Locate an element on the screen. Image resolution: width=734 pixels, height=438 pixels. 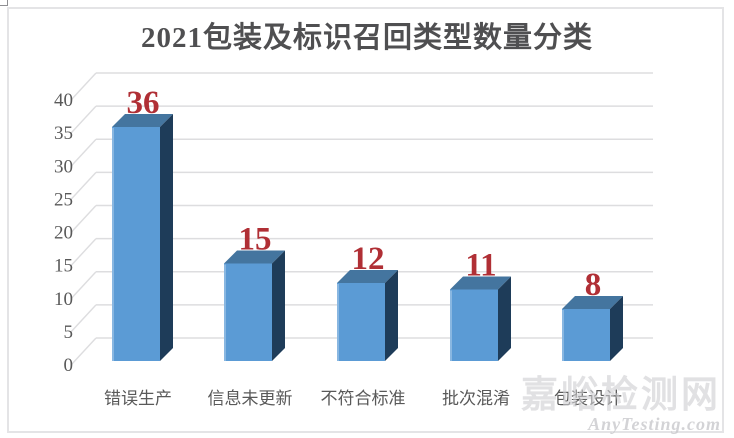
y-axis-tick-label: 5 is located at coordinates (69, 332).